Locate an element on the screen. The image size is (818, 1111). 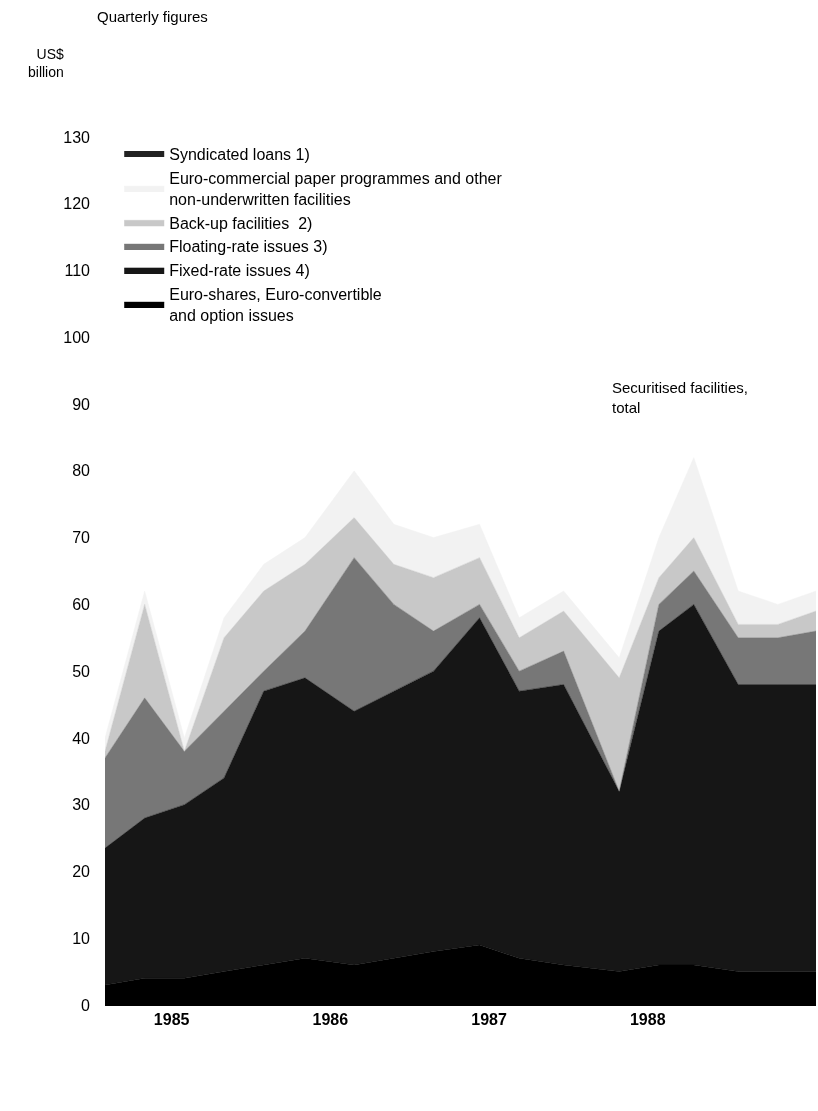
y-tick-label: 110 is located at coordinates (77, 271).